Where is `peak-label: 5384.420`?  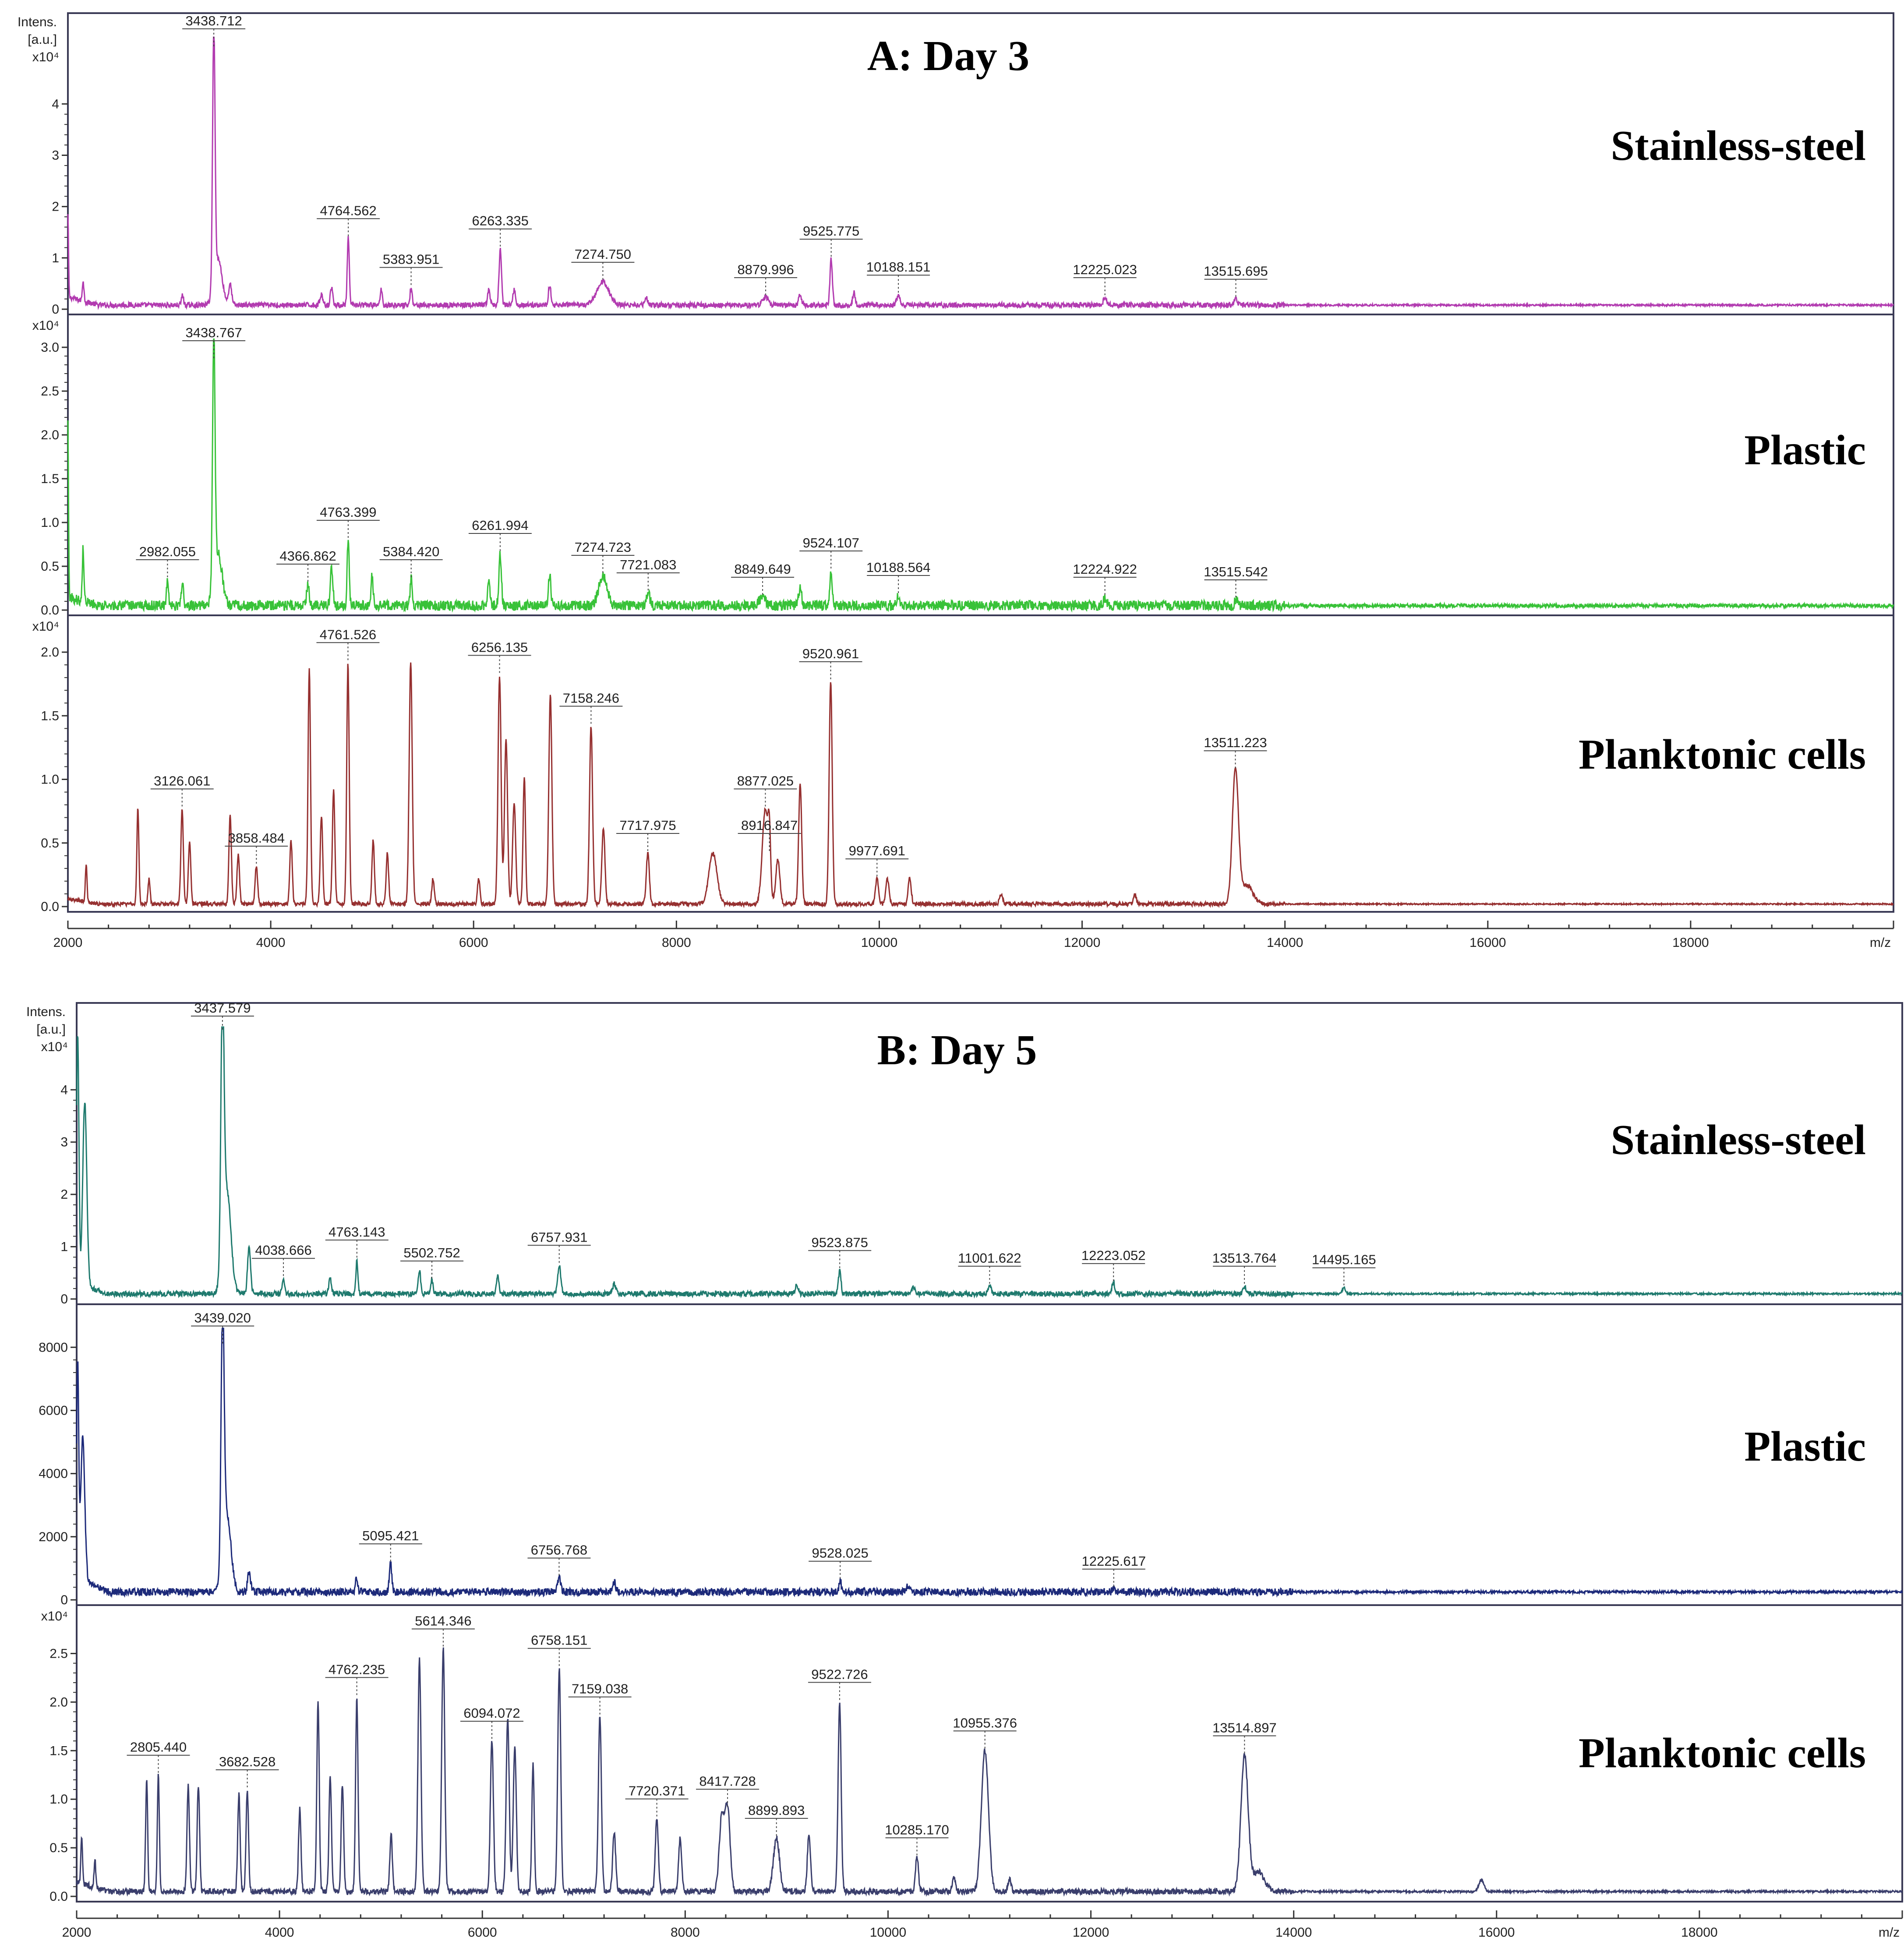 peak-label: 5384.420 is located at coordinates (411, 551).